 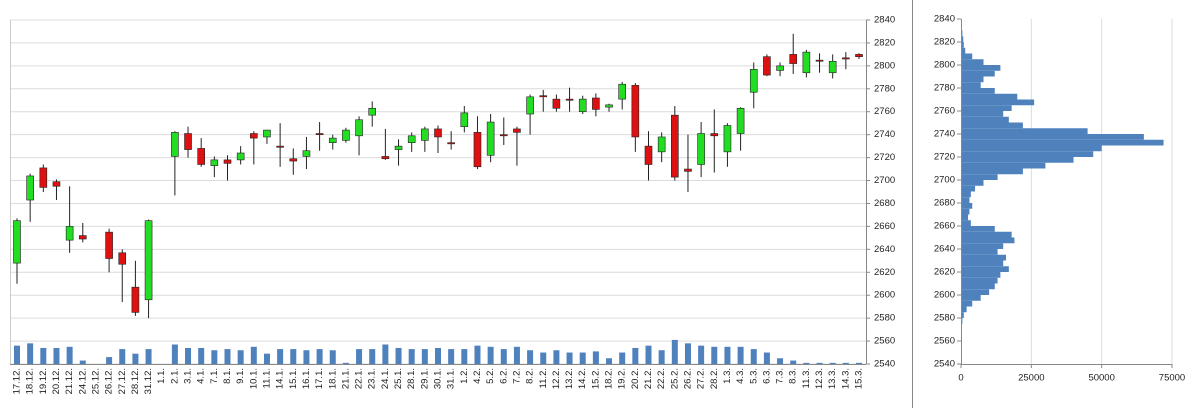 I want to click on x-tick-label: 7.3., so click(x=780, y=376).